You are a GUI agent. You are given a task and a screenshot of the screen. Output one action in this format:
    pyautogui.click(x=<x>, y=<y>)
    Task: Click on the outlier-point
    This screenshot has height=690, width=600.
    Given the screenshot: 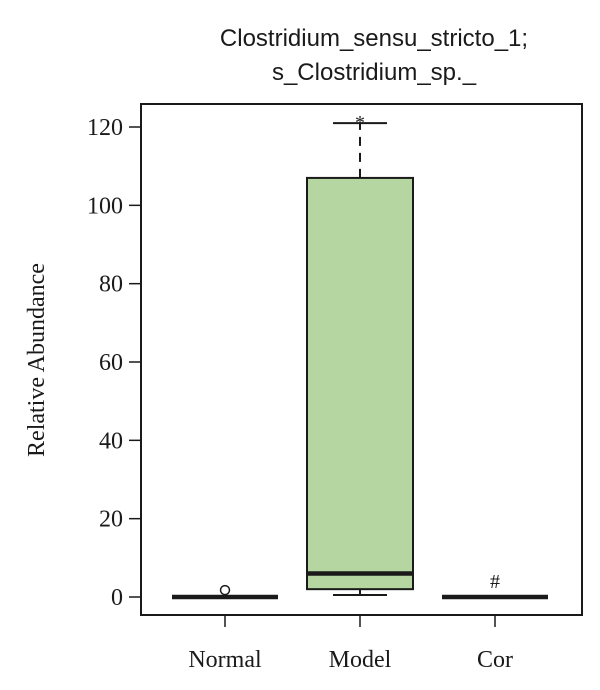 What is the action you would take?
    pyautogui.click(x=225, y=590)
    